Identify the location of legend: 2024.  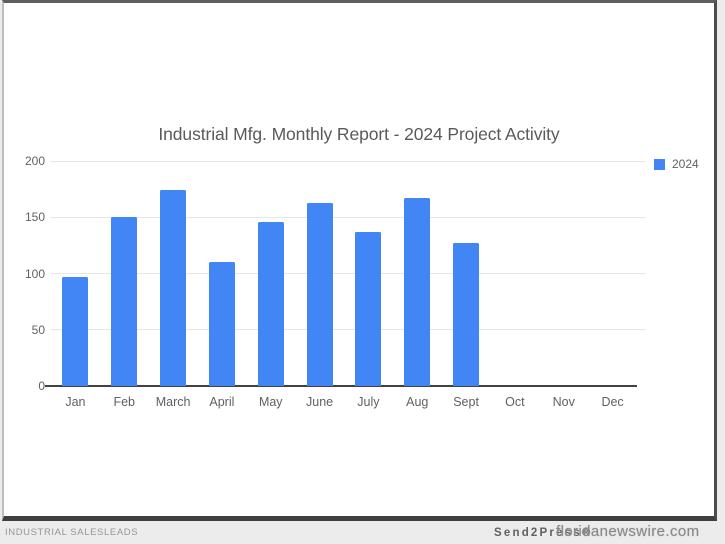
(676, 164).